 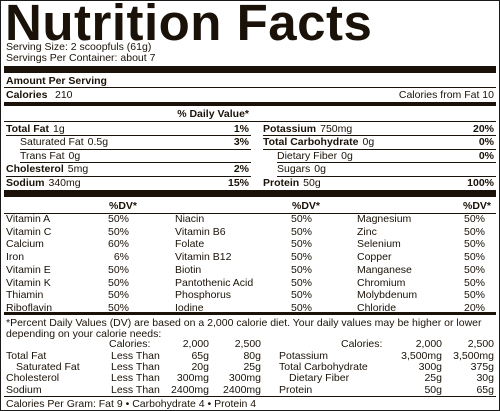 What do you see at coordinates (480, 344) in the screenshot?
I see `ref-header: 2,500` at bounding box center [480, 344].